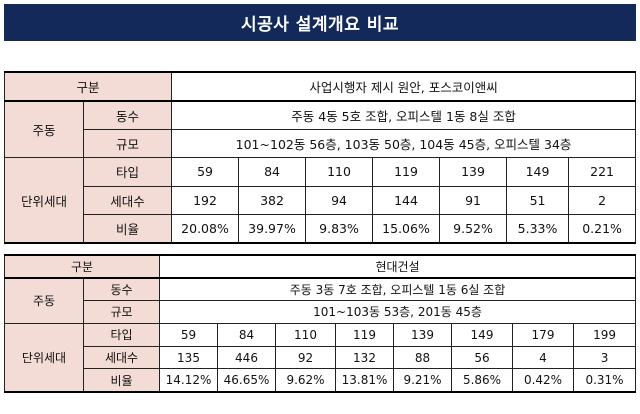  What do you see at coordinates (246, 357) in the screenshot?
I see `households-cell: 446` at bounding box center [246, 357].